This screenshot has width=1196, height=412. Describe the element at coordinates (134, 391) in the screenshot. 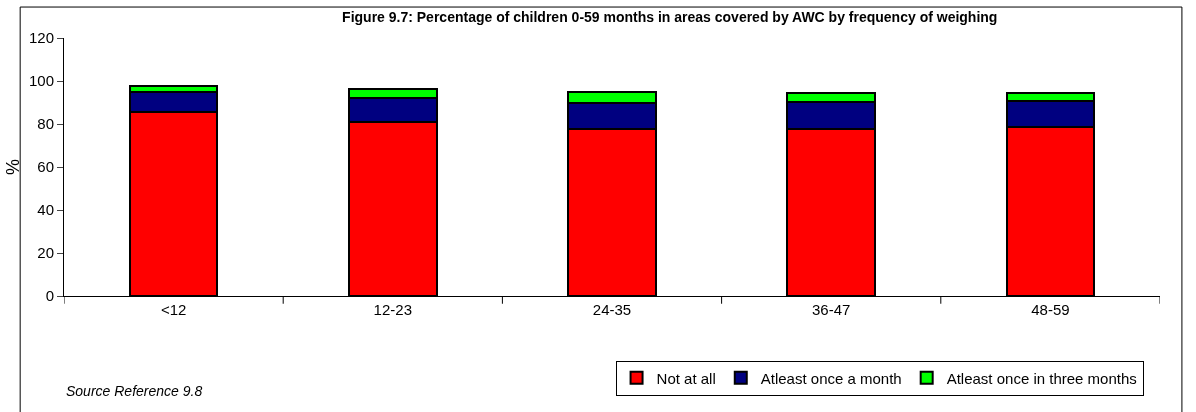

I see `source-note: Source Reference 9.8` at that location.